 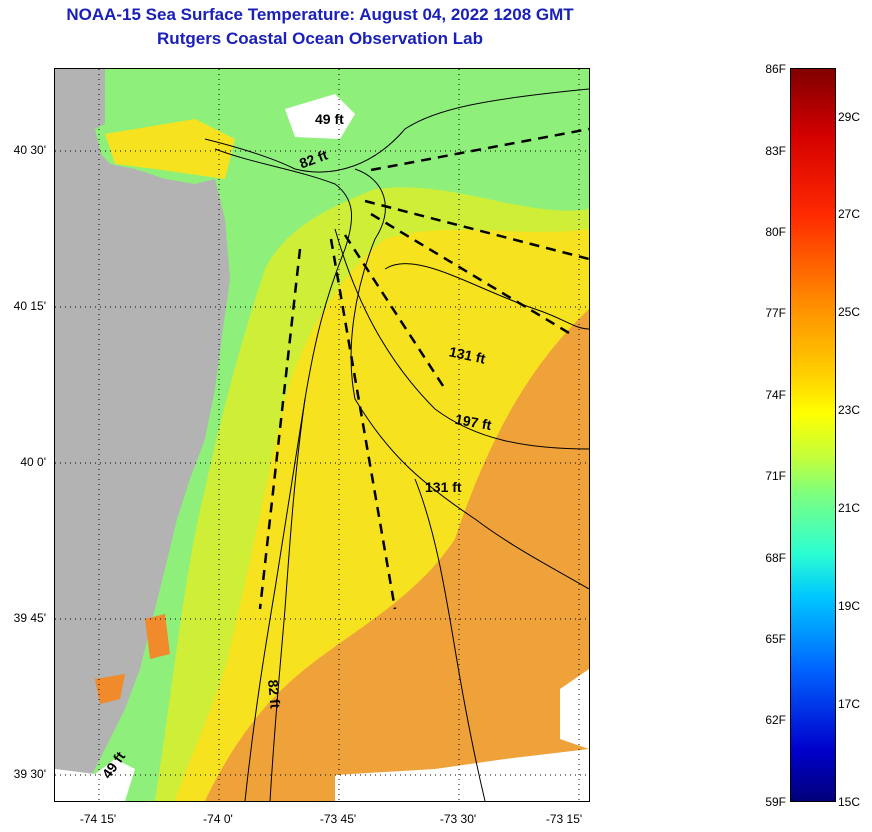 What do you see at coordinates (813, 435) in the screenshot?
I see `temperature-colorbar` at bounding box center [813, 435].